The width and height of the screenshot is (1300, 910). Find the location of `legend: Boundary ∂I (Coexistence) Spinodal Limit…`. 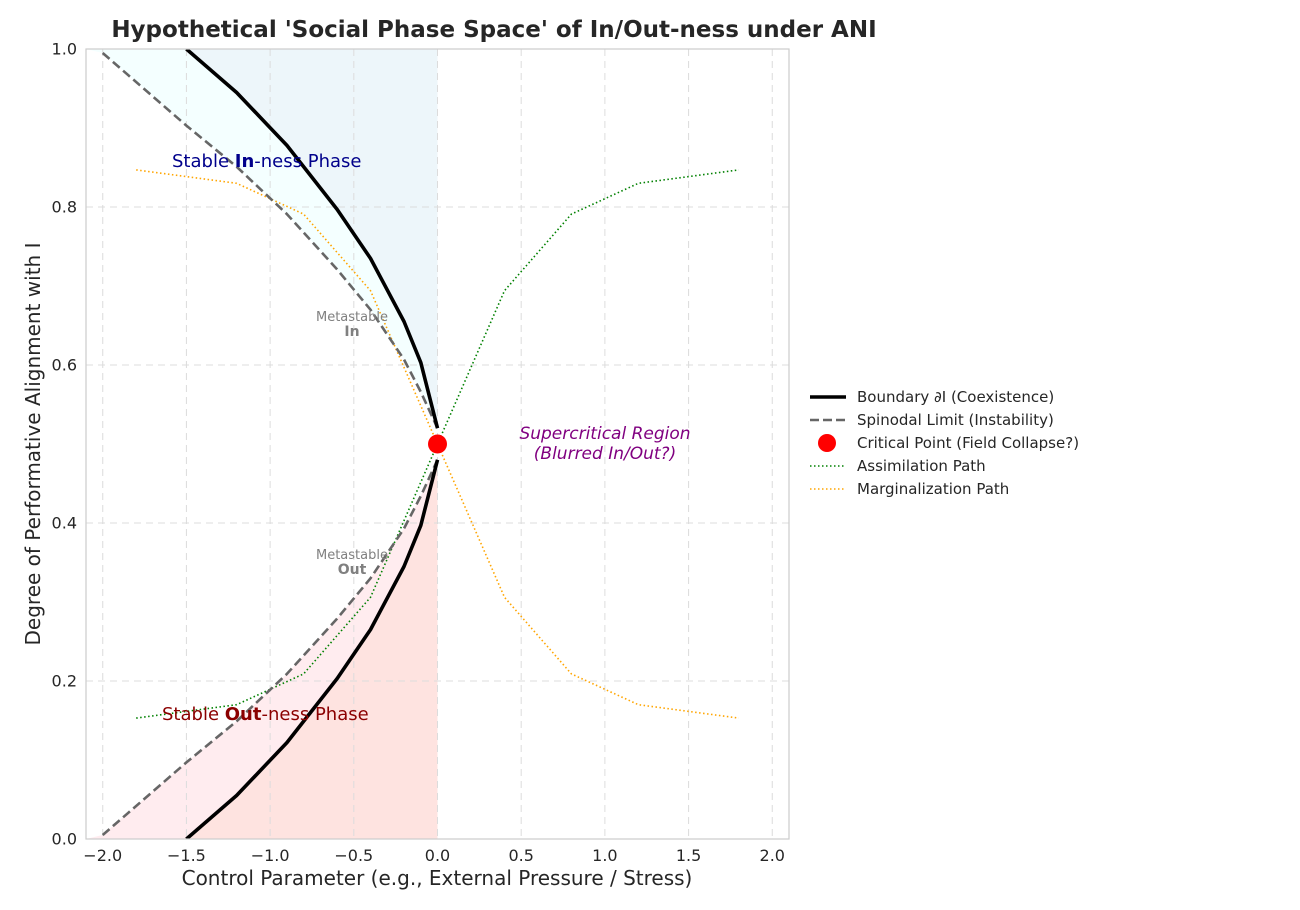

legend: Boundary ∂I (Coexistence) Spinodal Limit… is located at coordinates (944, 443).